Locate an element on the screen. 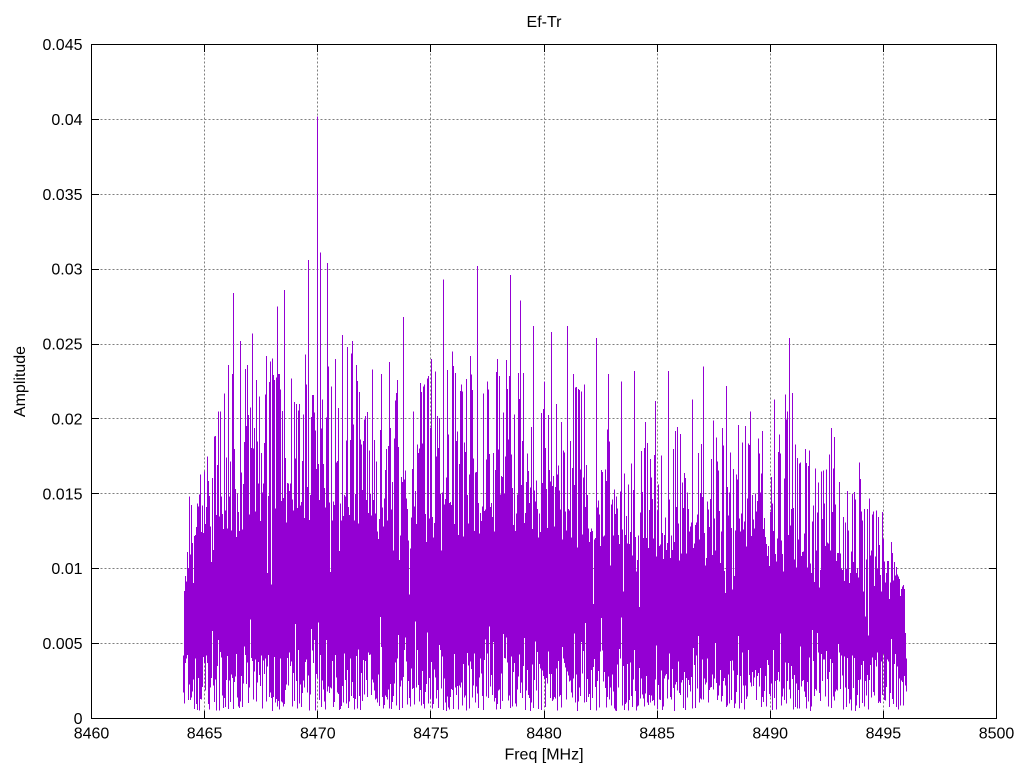  svg-text: 8460 is located at coordinates (92, 734).